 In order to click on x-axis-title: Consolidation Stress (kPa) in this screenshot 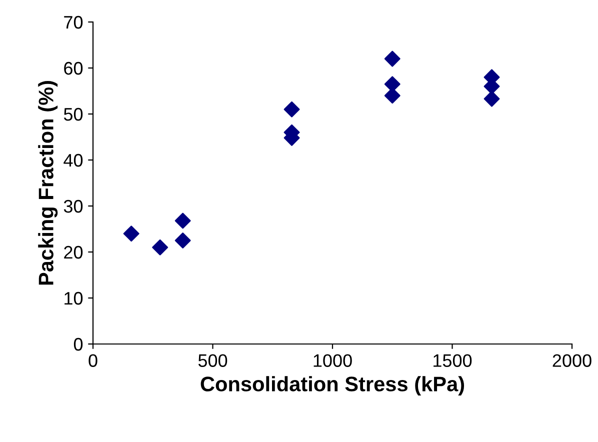, I will do `click(332, 386)`.